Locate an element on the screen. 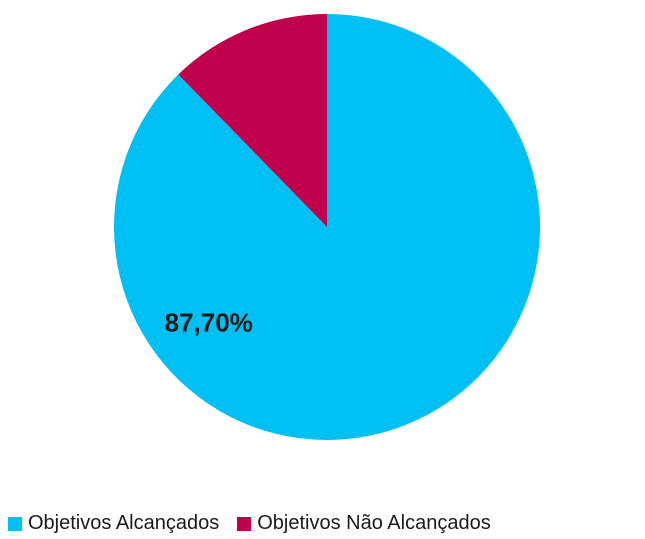 The image size is (645, 539). pie-data-label-0: 87,70% is located at coordinates (209, 322).